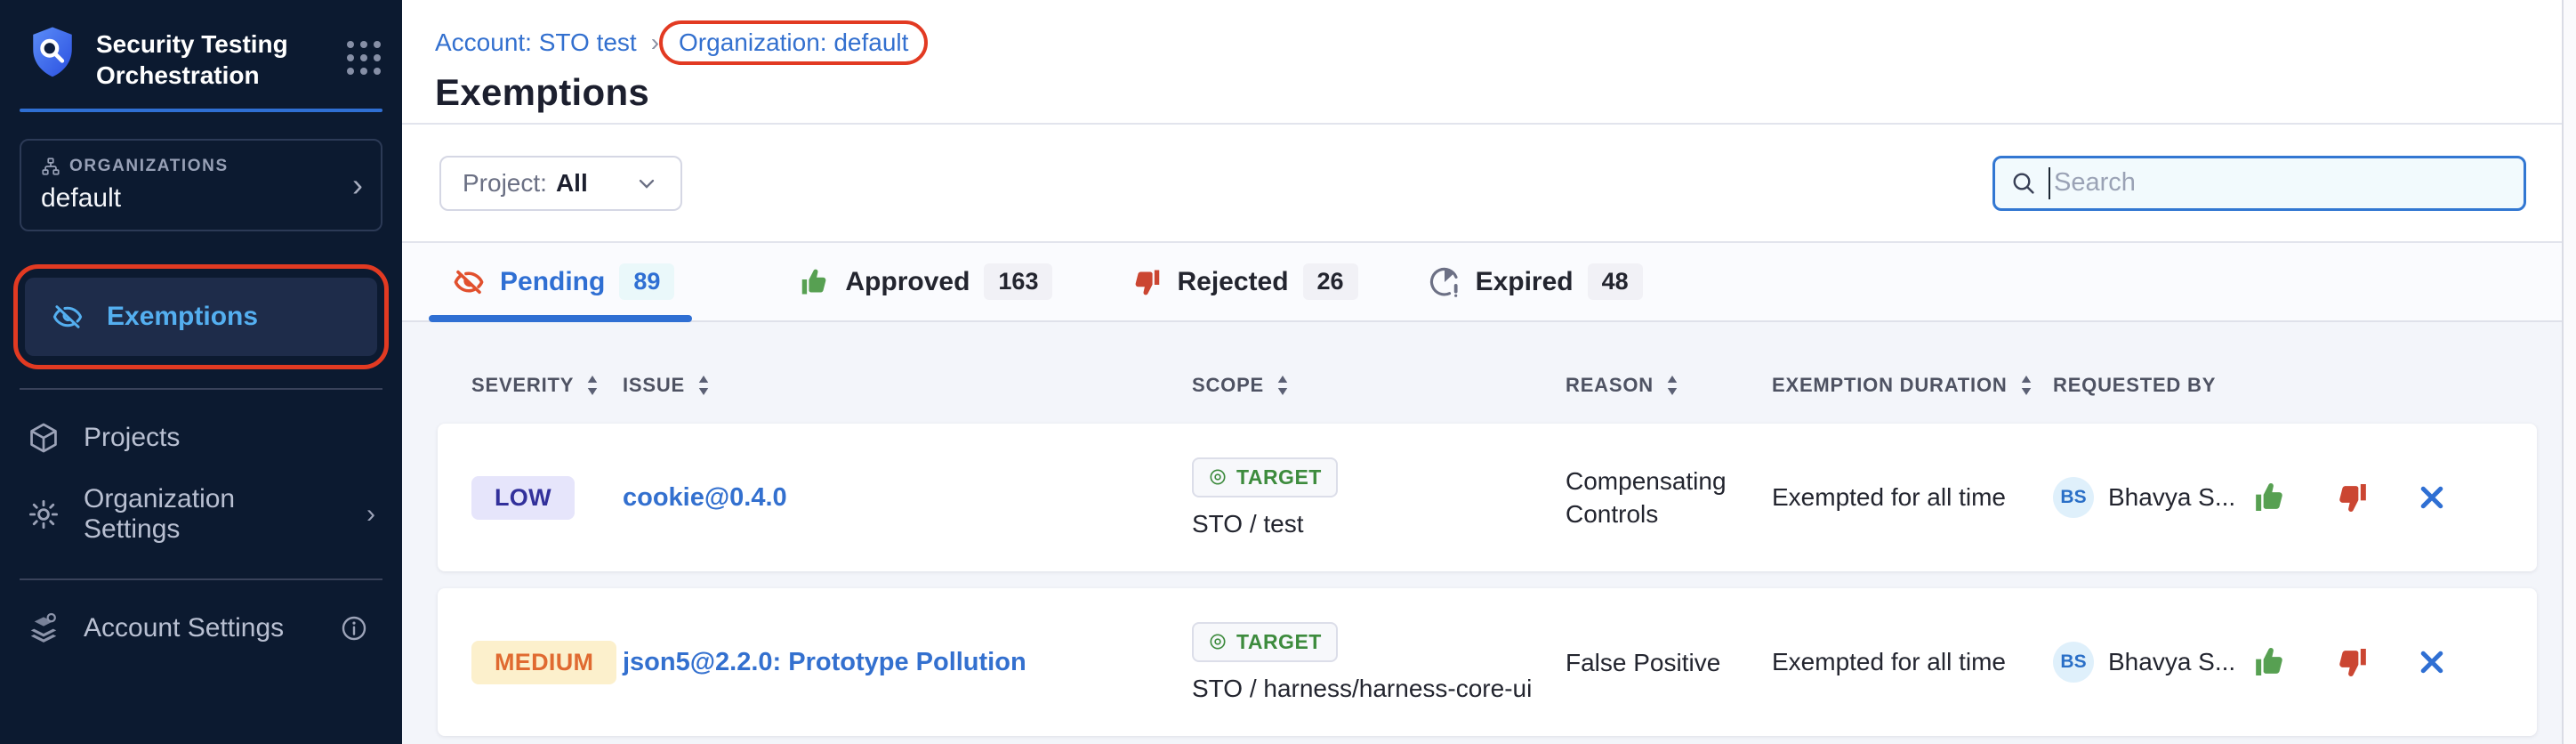 The width and height of the screenshot is (2576, 744). What do you see at coordinates (536, 42) in the screenshot?
I see `breadcrumb-account-link: Account: STO test` at bounding box center [536, 42].